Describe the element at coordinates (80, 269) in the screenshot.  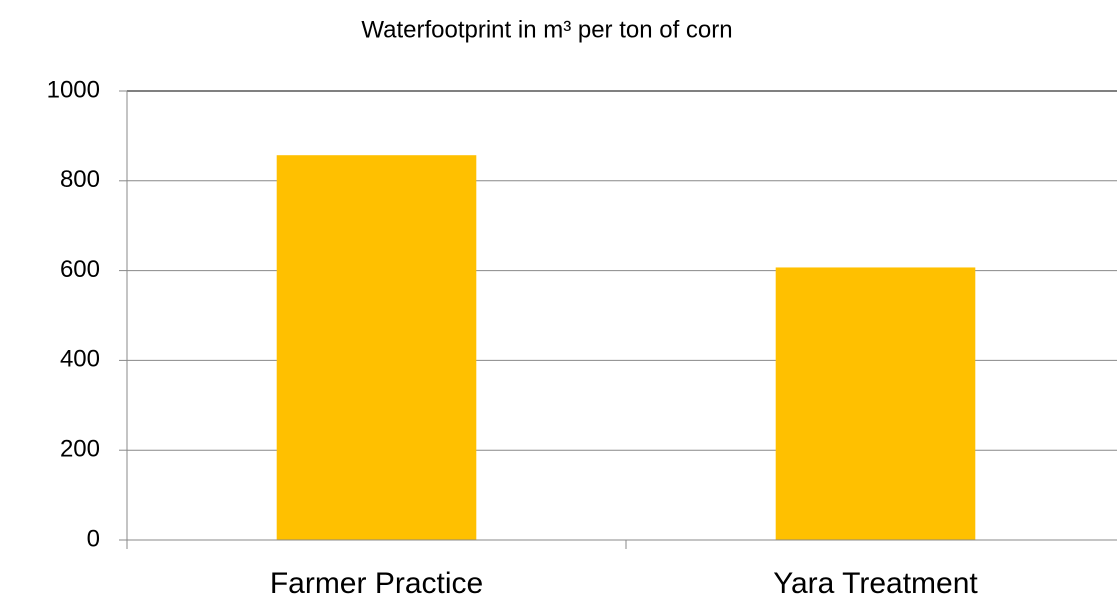
I see `y-tick-label: 600` at that location.